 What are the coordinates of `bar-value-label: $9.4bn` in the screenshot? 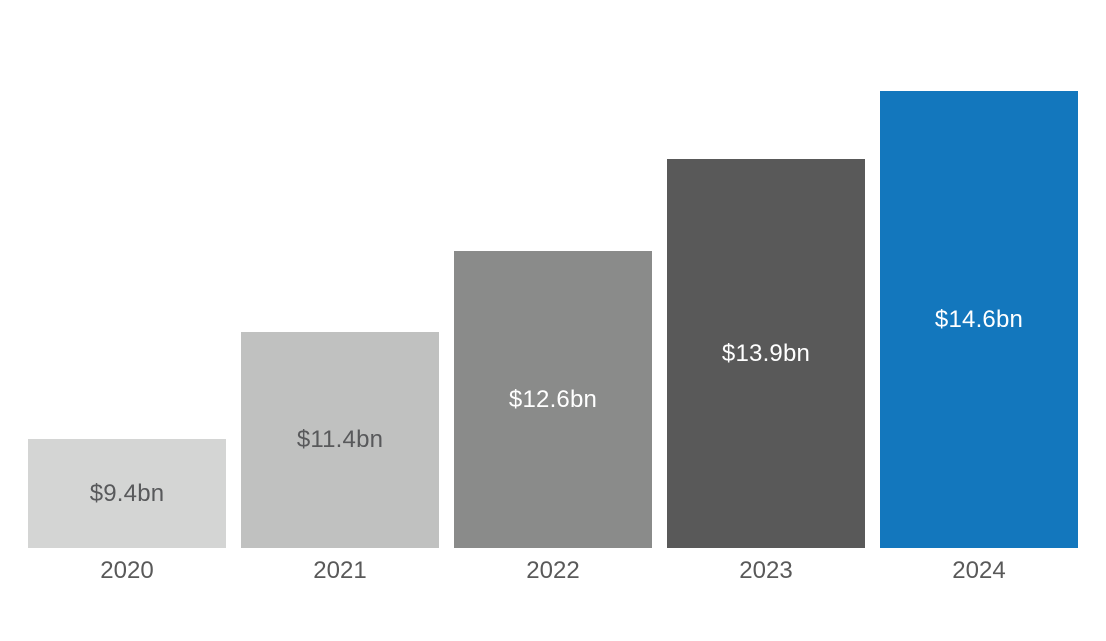 It's located at (127, 493).